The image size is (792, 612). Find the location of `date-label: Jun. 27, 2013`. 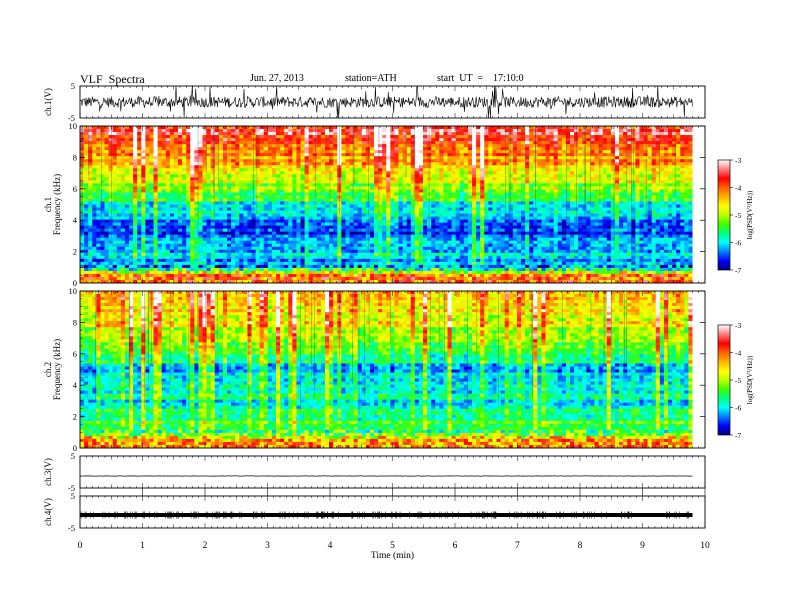

date-label: Jun. 27, 2013 is located at coordinates (277, 78).